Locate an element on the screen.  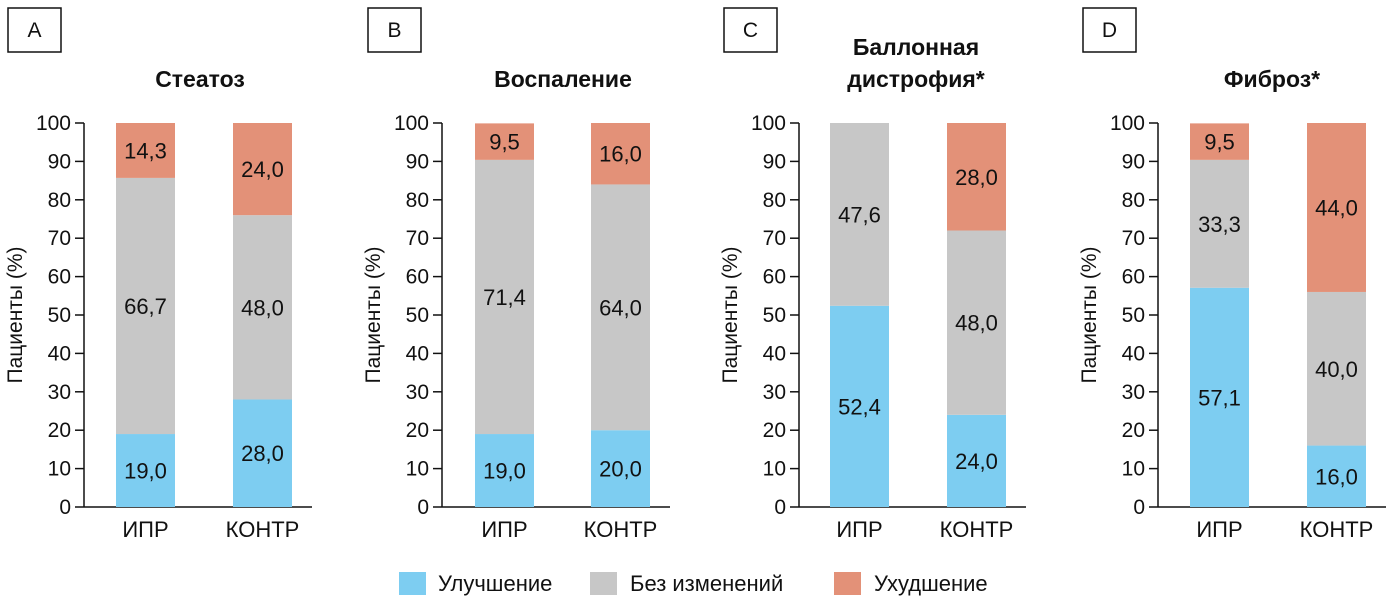
data-label: 33,3 is located at coordinates (1219, 224).